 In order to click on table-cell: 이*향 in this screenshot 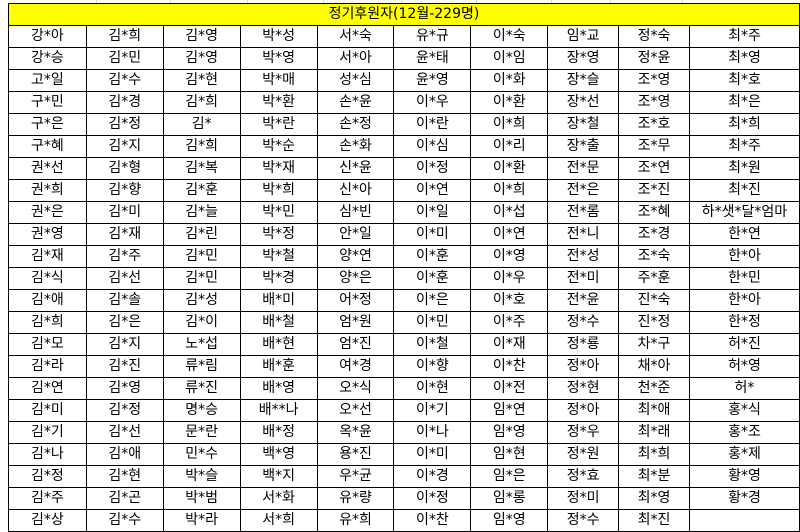, I will do `click(432, 366)`.